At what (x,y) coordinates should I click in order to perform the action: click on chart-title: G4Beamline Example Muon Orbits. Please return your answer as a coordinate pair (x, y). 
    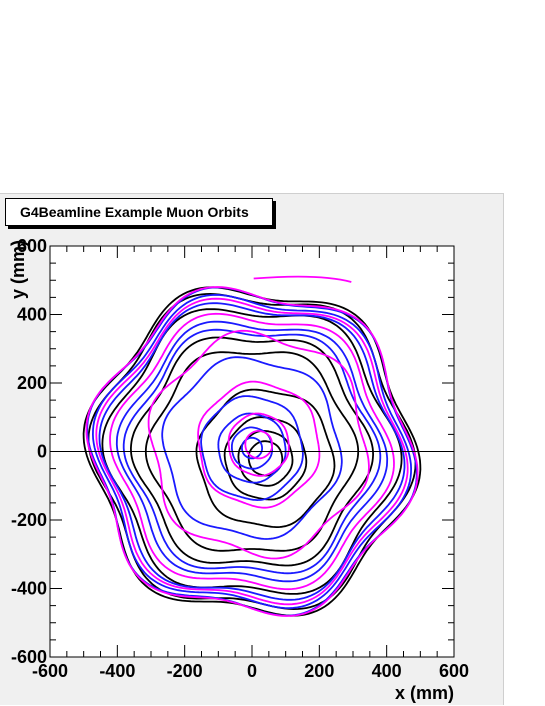
    Looking at the image, I should click on (139, 212).